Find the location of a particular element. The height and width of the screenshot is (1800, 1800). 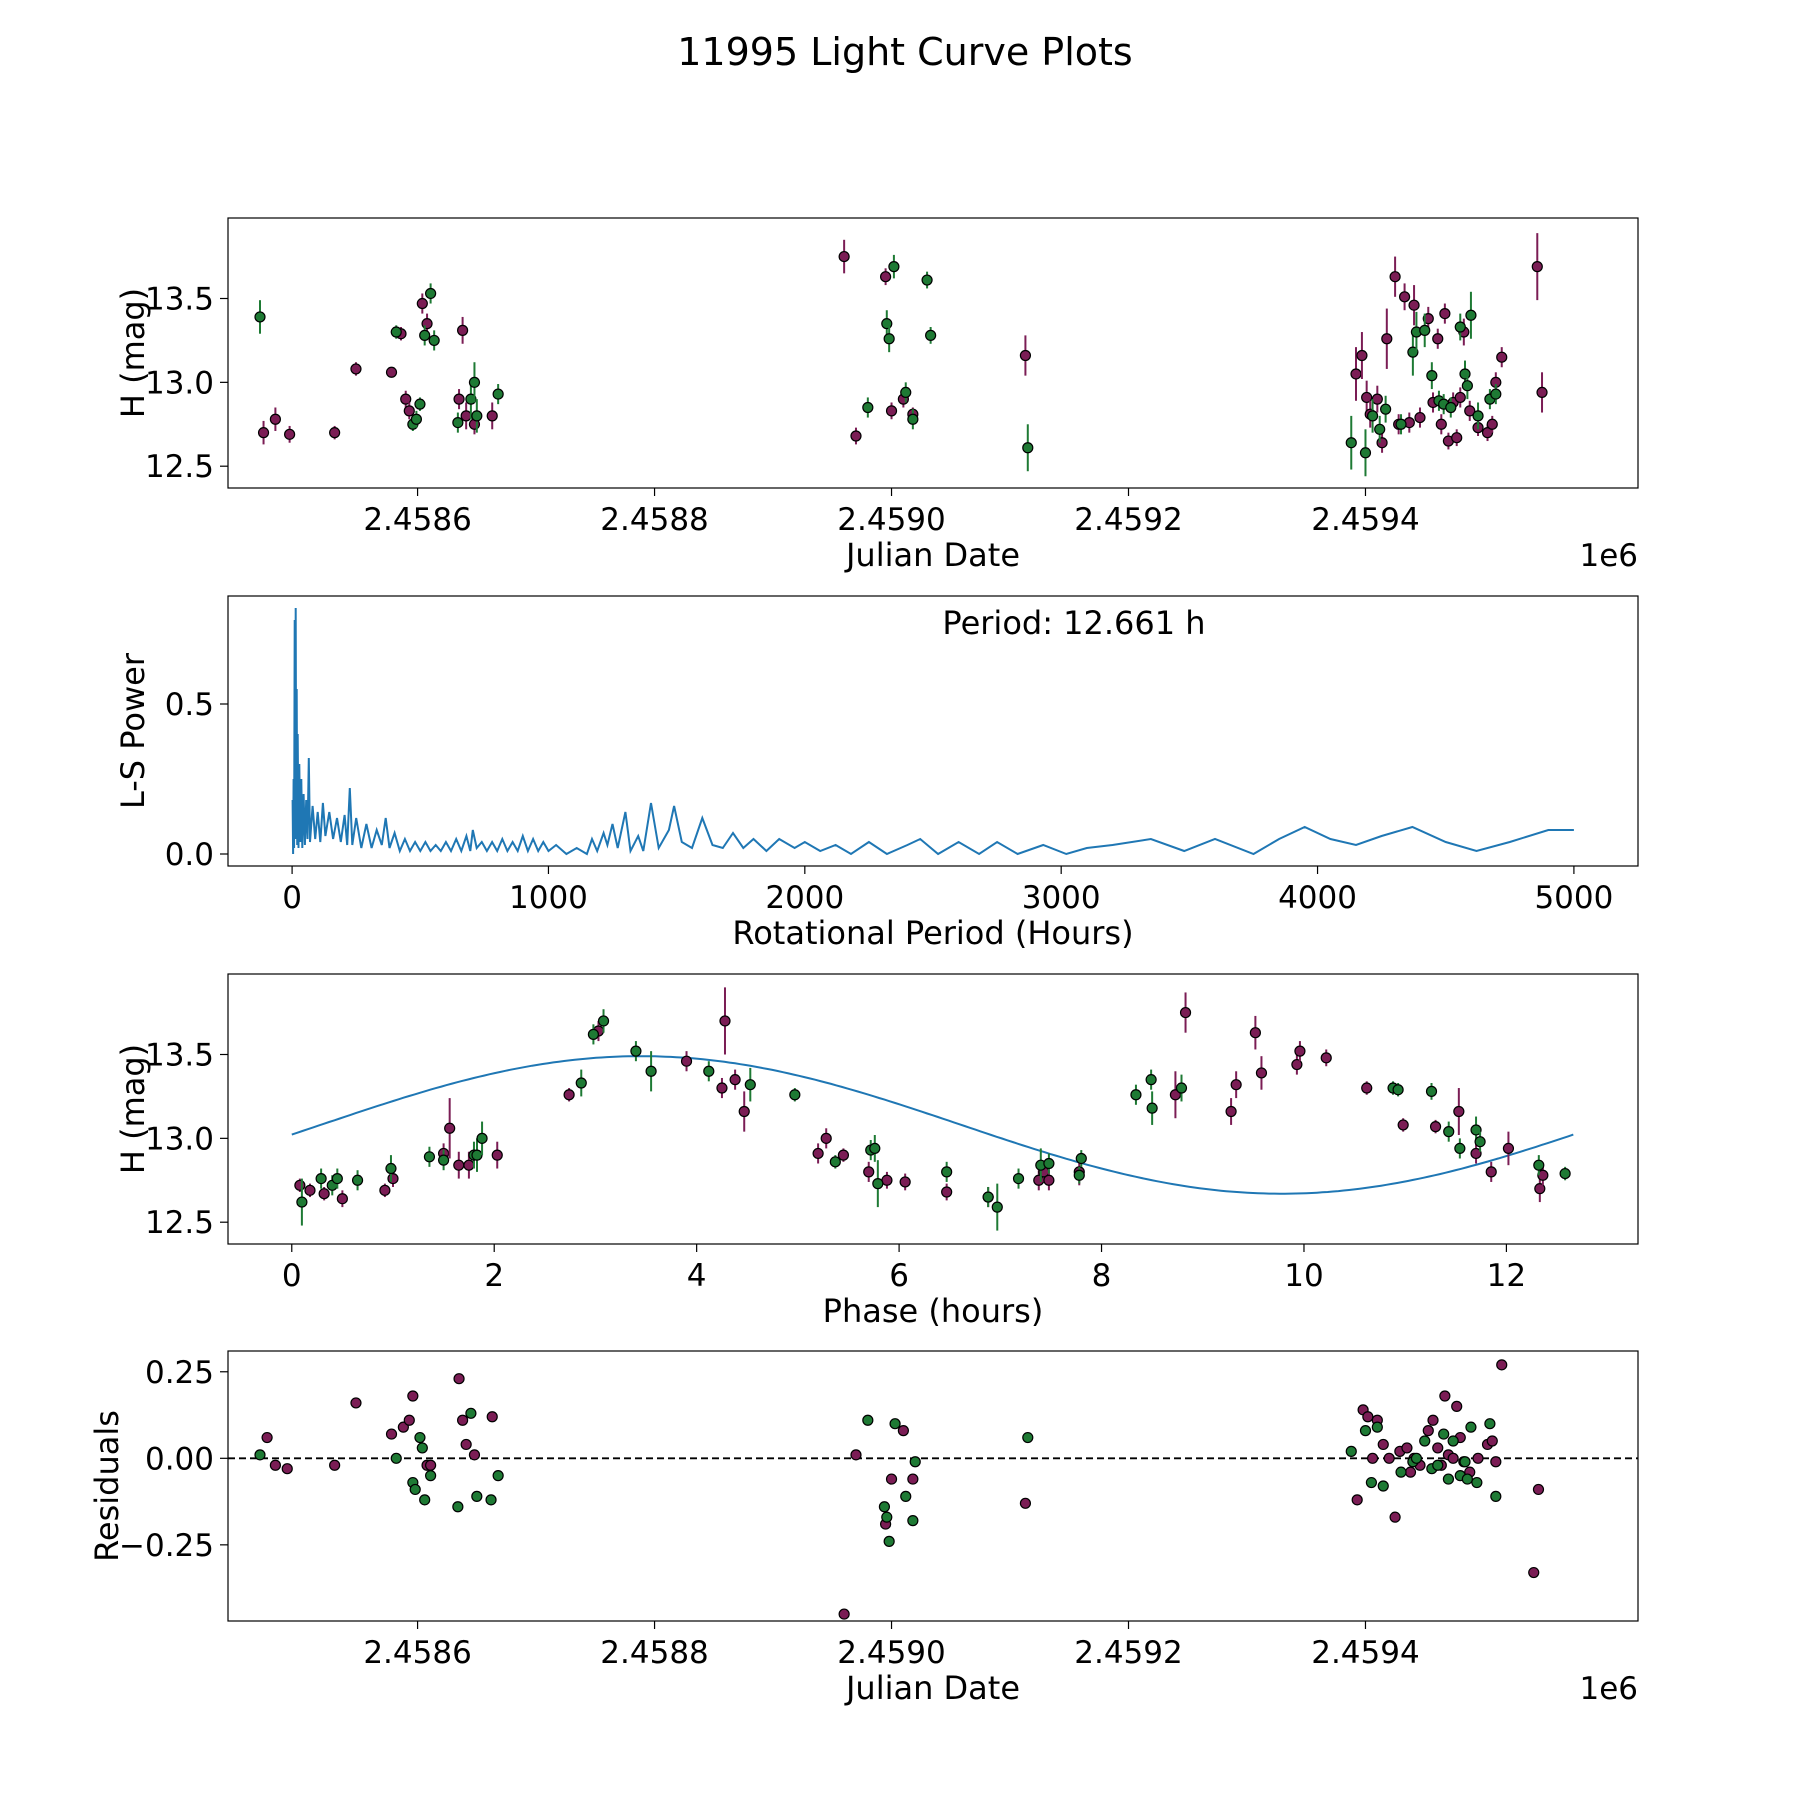

y-axis-label: H (mag) is located at coordinates (133, 1109).